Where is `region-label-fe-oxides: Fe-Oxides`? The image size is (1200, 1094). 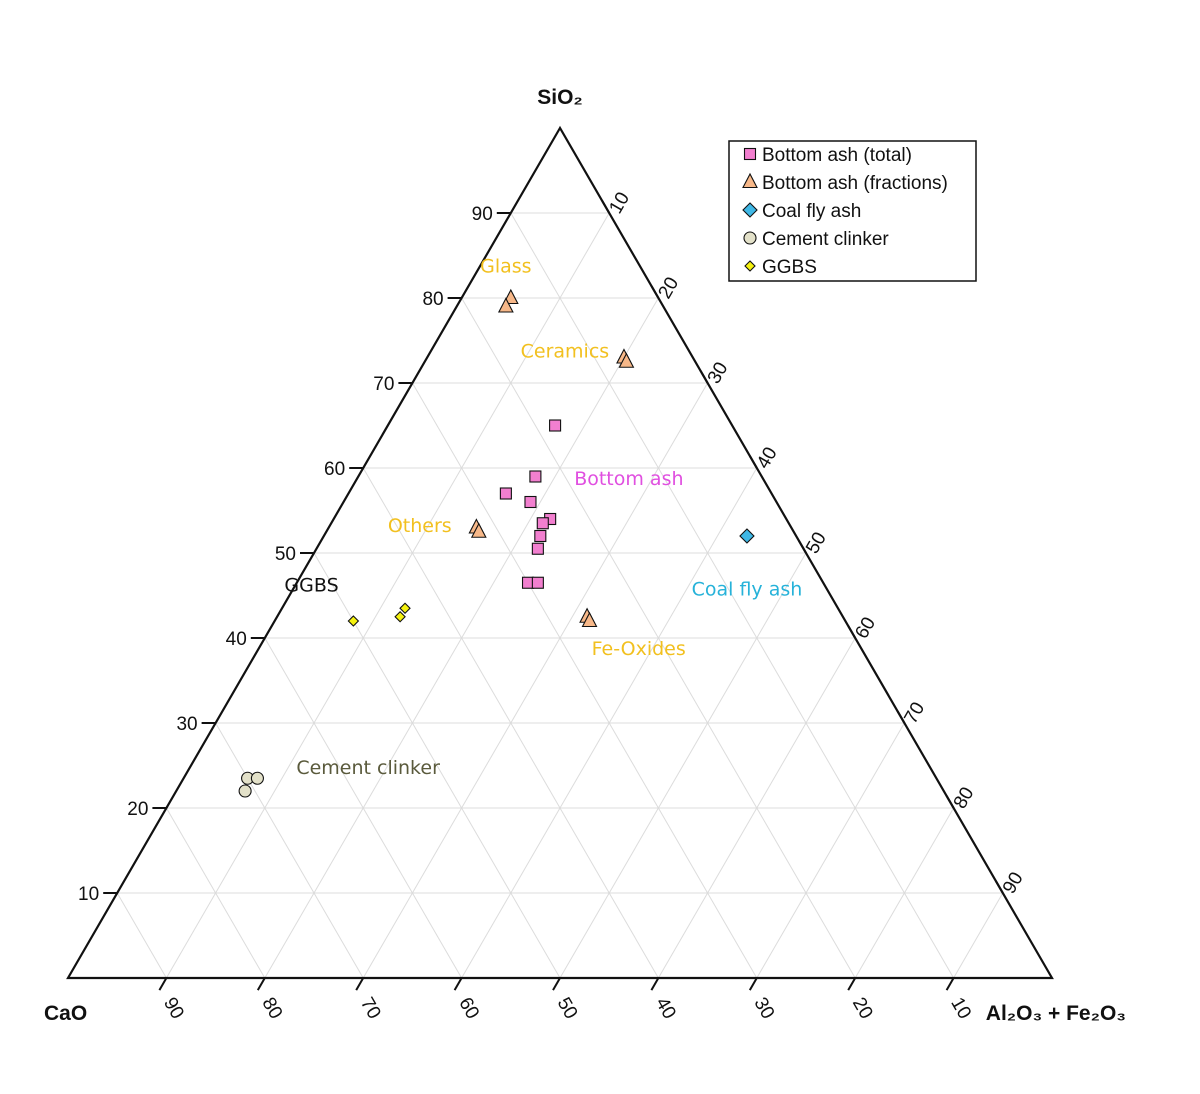 region-label-fe-oxides: Fe-Oxides is located at coordinates (639, 649).